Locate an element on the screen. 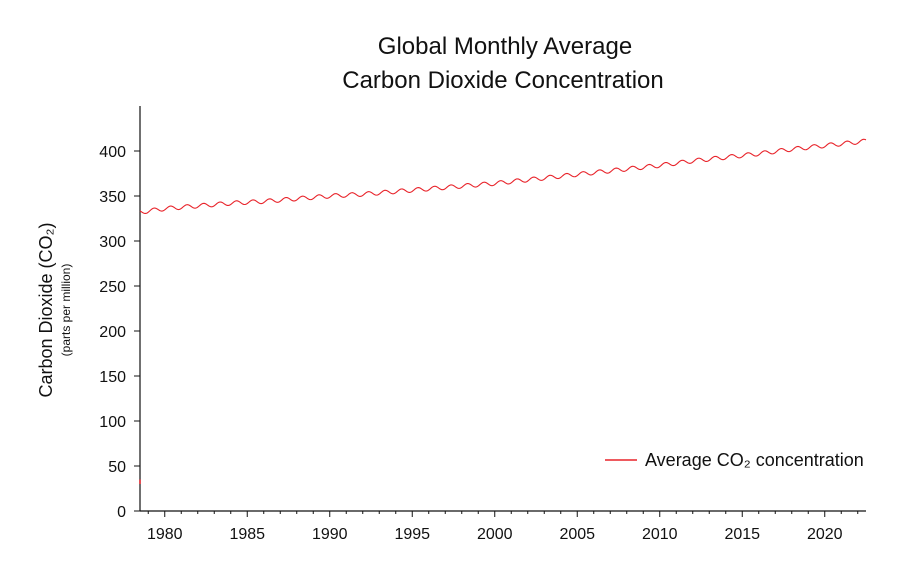  x-tick-label: 2015 is located at coordinates (742, 534).